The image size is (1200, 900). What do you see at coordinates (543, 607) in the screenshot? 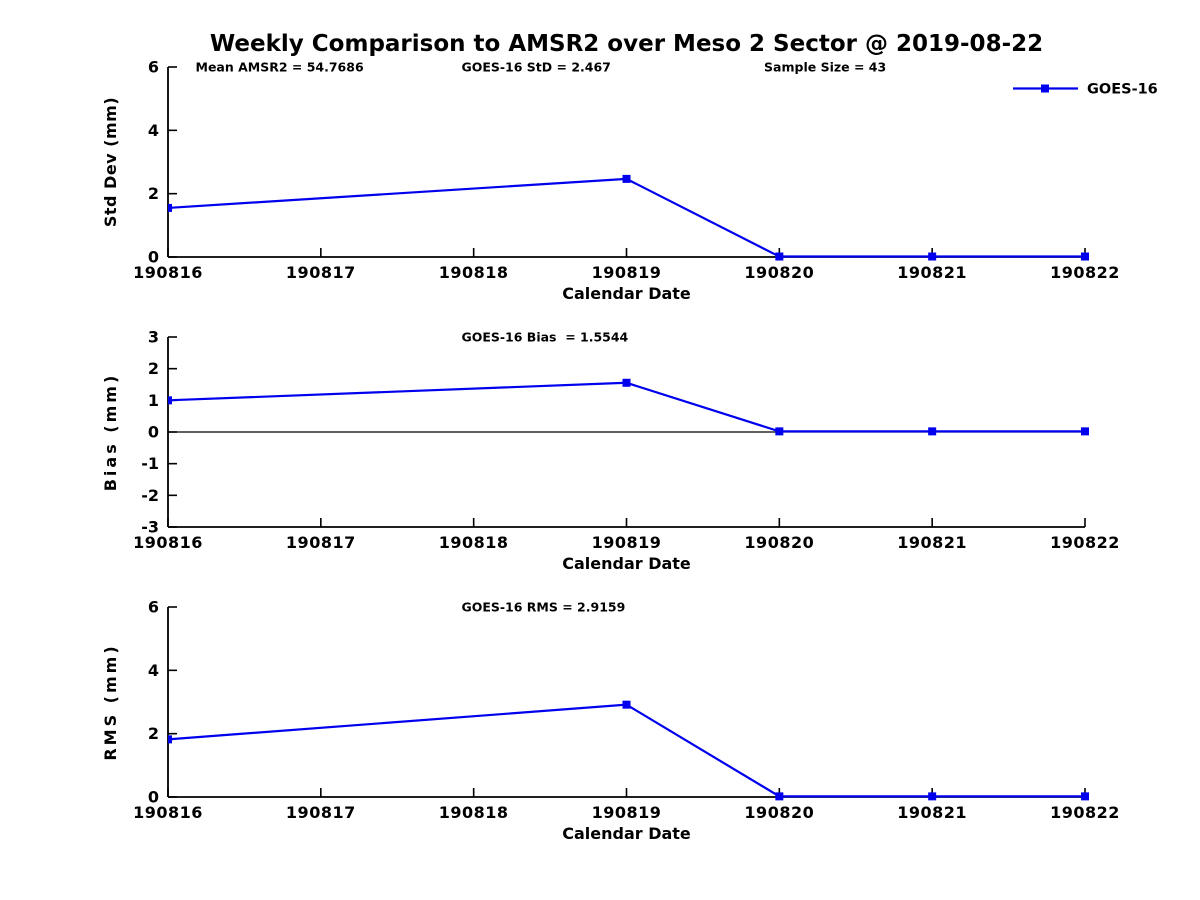
I see `plot-annotation: GOES-16 RMS = 2.9159` at bounding box center [543, 607].